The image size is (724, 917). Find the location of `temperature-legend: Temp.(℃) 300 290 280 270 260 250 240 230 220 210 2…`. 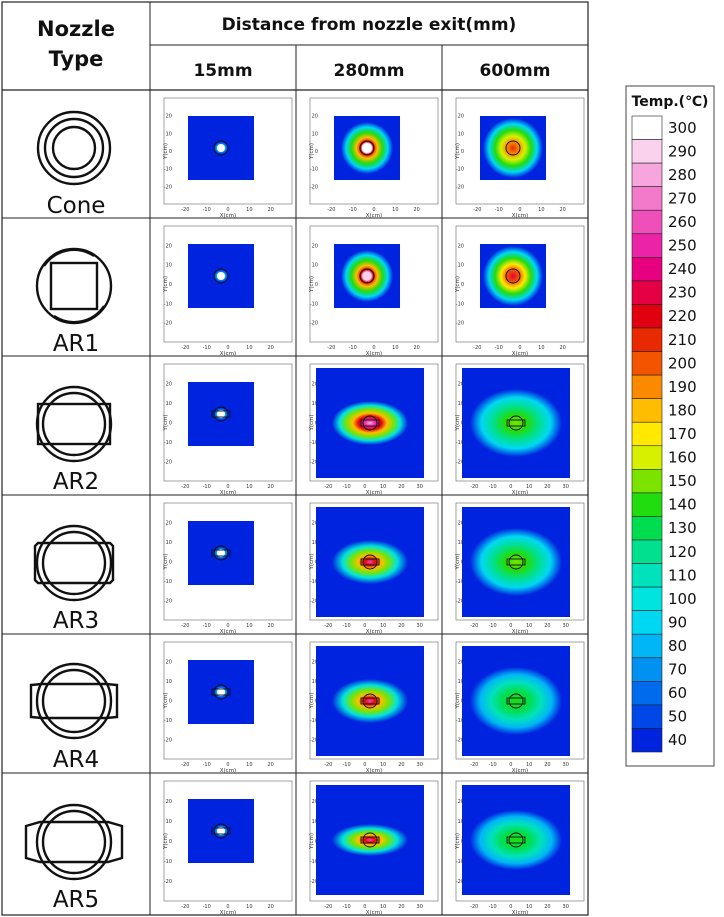

temperature-legend: Temp.(℃) 300 290 280 270 260 250 240 230 220 210 2… is located at coordinates (670, 426).